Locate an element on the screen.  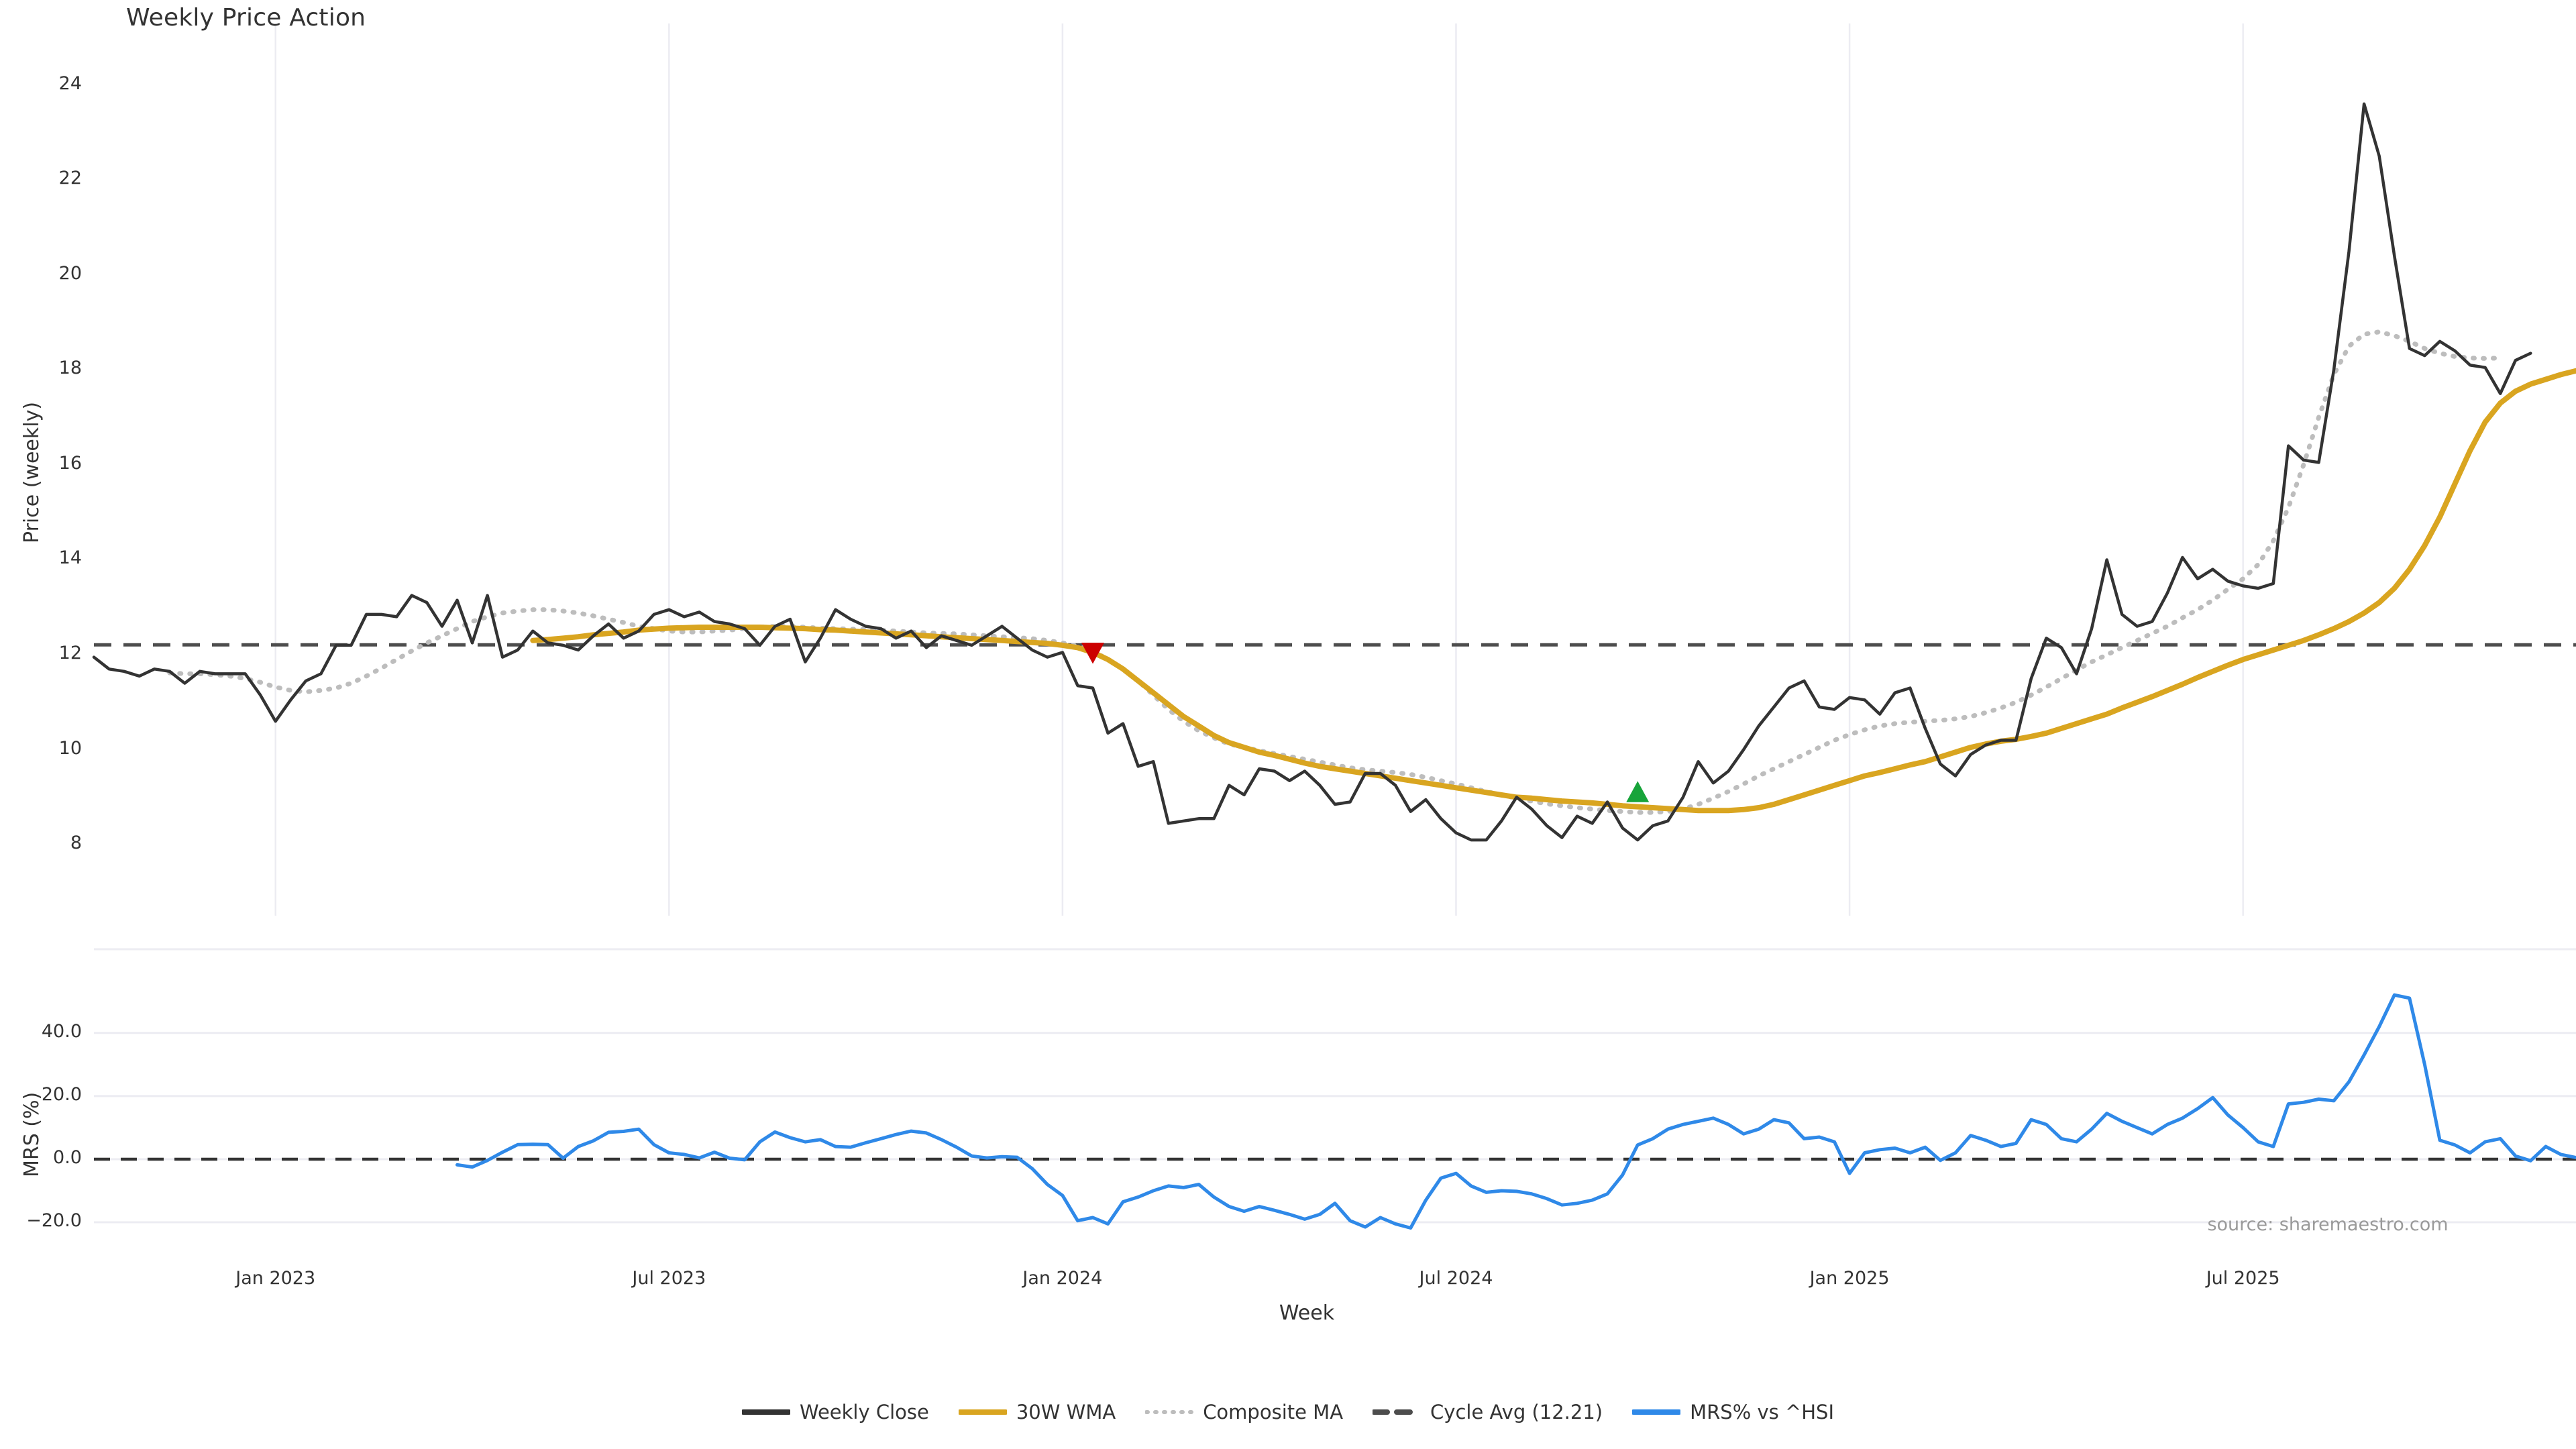
x-tick-1: Jul 2023 is located at coordinates (669, 1278).